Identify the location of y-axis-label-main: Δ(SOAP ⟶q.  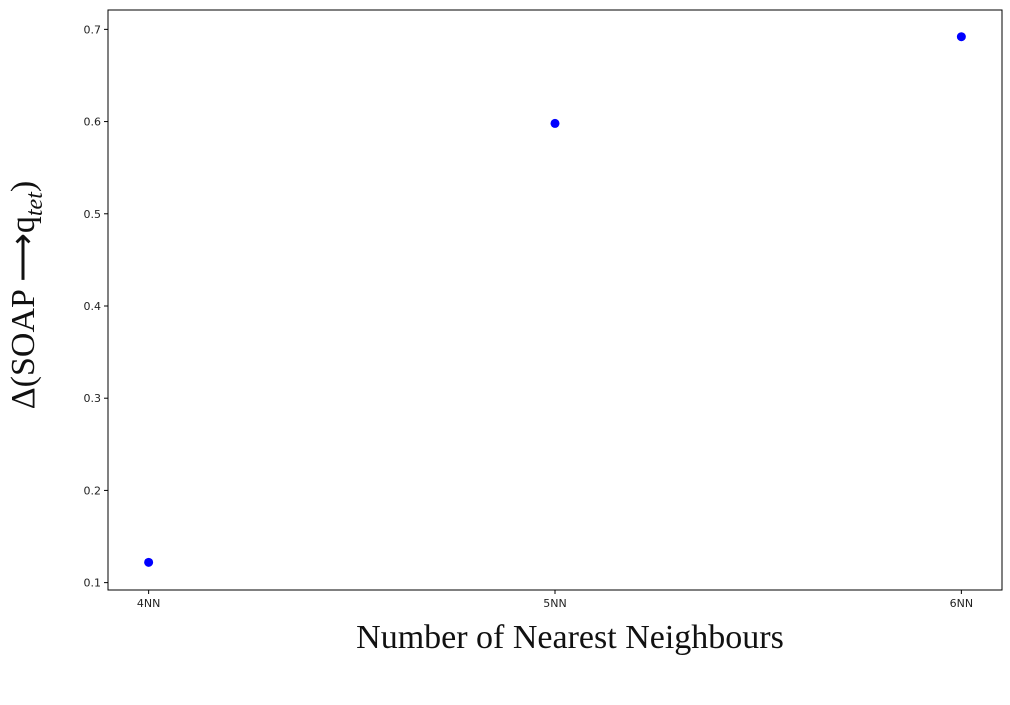
(23, 312).